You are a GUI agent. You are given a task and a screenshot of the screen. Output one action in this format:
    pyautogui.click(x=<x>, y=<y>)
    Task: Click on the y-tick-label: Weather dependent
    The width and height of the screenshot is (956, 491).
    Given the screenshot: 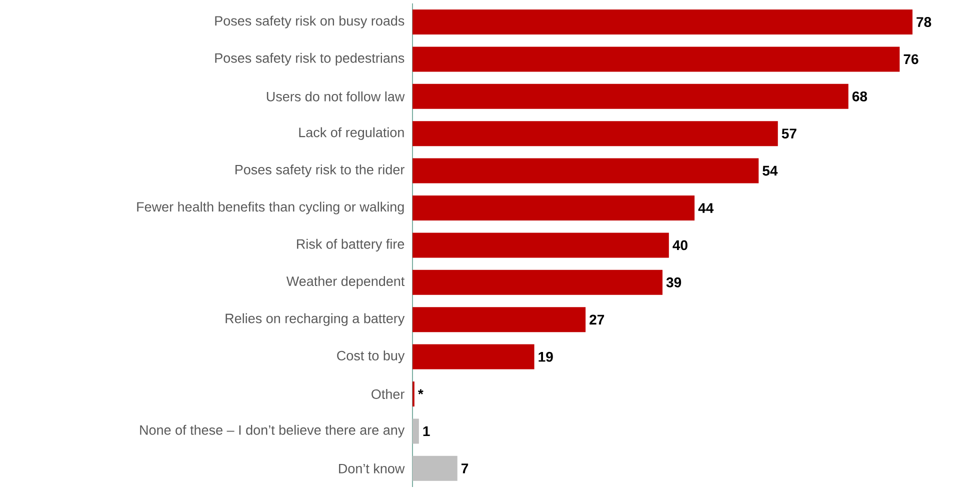 What is the action you would take?
    pyautogui.click(x=345, y=282)
    